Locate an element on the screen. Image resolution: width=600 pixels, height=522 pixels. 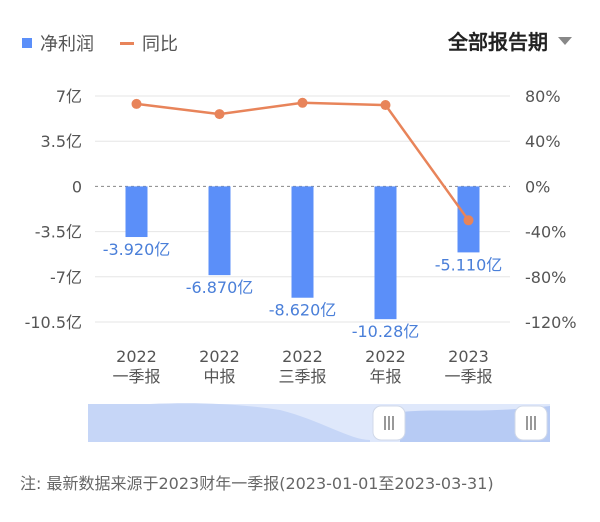
y-left-tick-label: 3.5亿 is located at coordinates (61, 141).